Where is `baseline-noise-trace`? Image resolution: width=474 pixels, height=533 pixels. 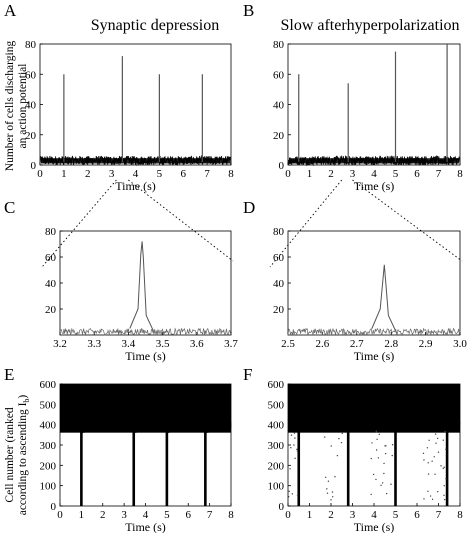
baseline-noise-trace is located at coordinates (374, 332).